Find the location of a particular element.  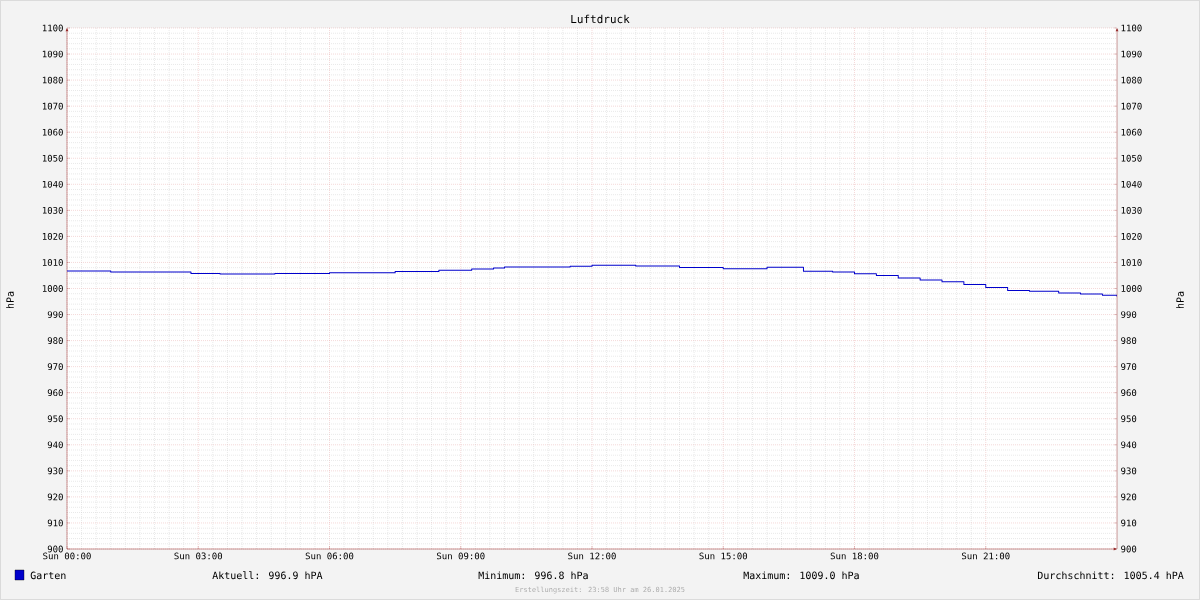

y-tick-label: 1080 is located at coordinates (52, 80).